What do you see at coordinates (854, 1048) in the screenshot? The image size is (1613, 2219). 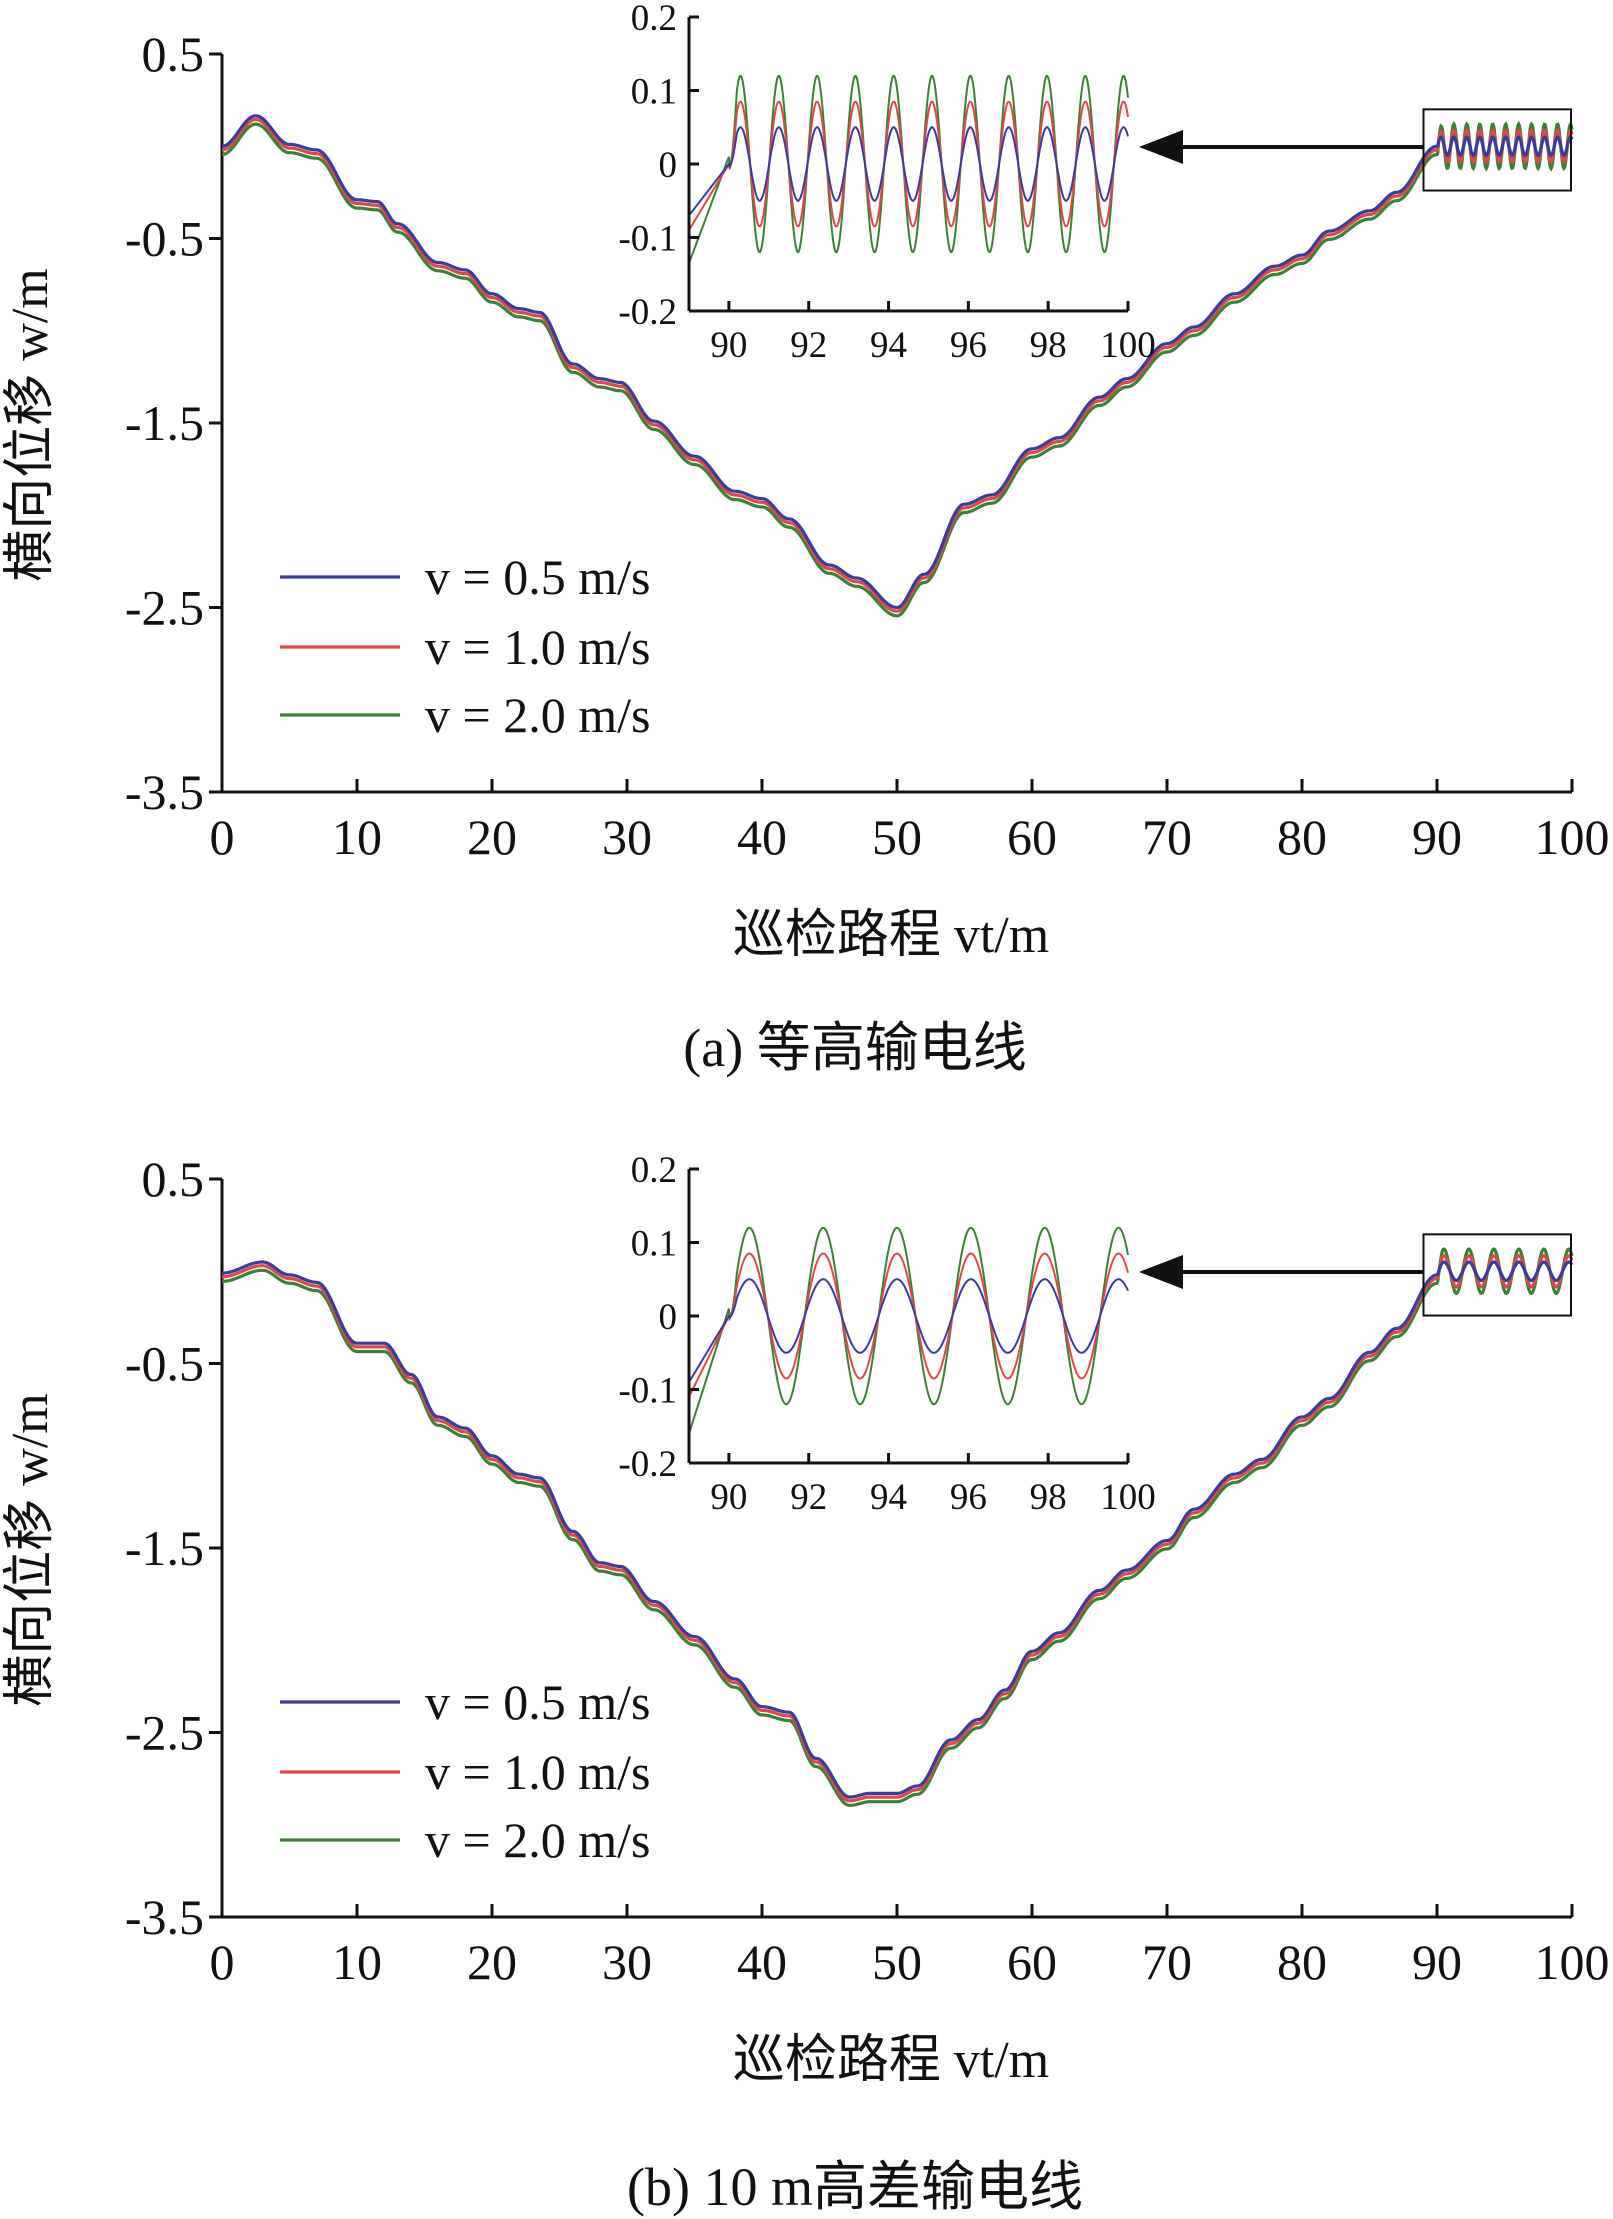 I see `figure-caption: (a) 等高输电线` at bounding box center [854, 1048].